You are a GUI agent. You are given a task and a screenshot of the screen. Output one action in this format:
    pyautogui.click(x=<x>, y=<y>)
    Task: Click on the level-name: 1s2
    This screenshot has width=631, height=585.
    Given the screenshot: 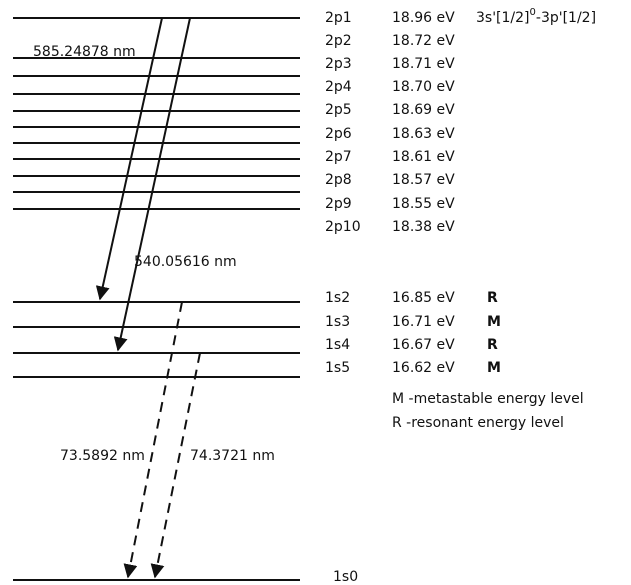 What is the action you would take?
    pyautogui.click(x=337, y=298)
    